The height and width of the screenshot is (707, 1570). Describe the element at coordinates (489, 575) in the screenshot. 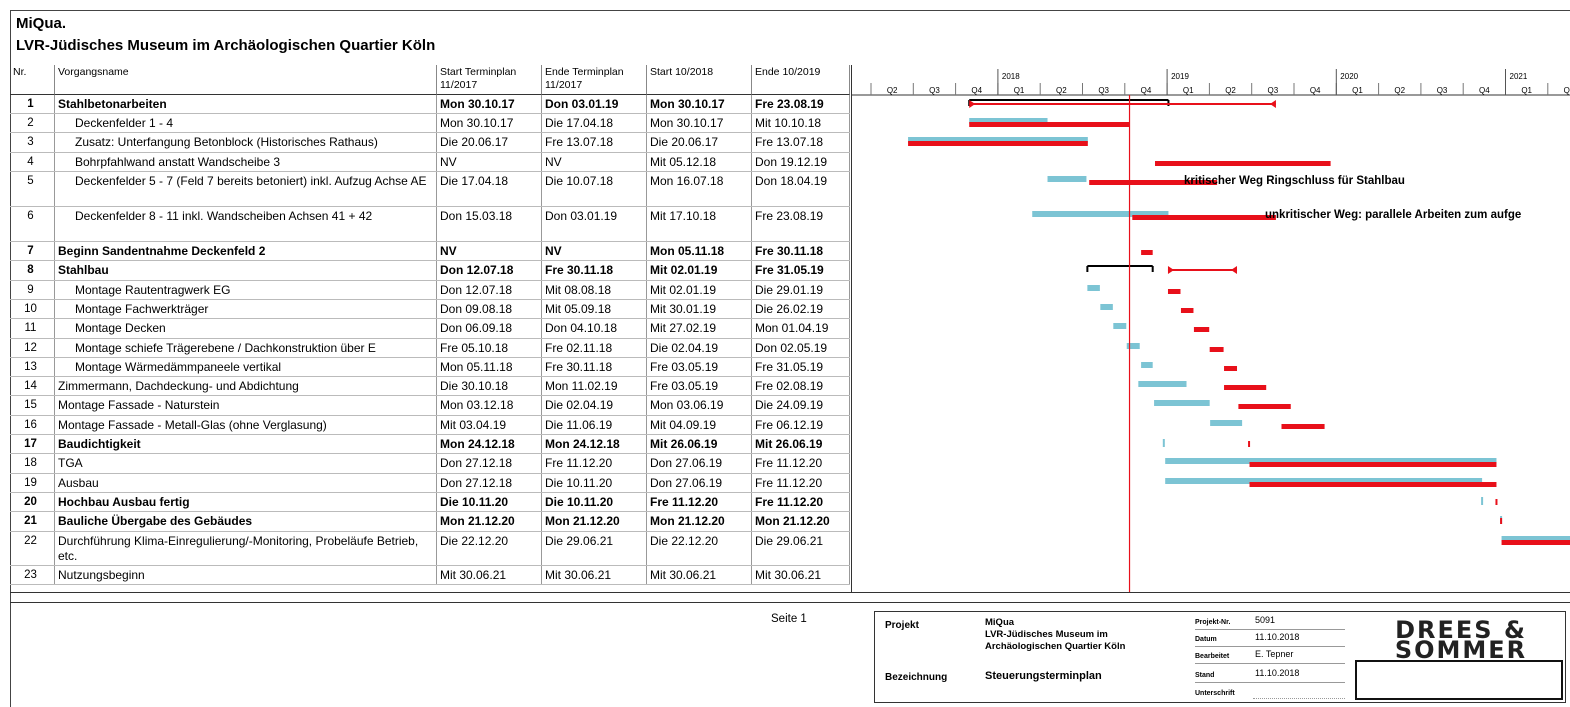

I see `cell-start-plan: Mit 30.06.21` at that location.